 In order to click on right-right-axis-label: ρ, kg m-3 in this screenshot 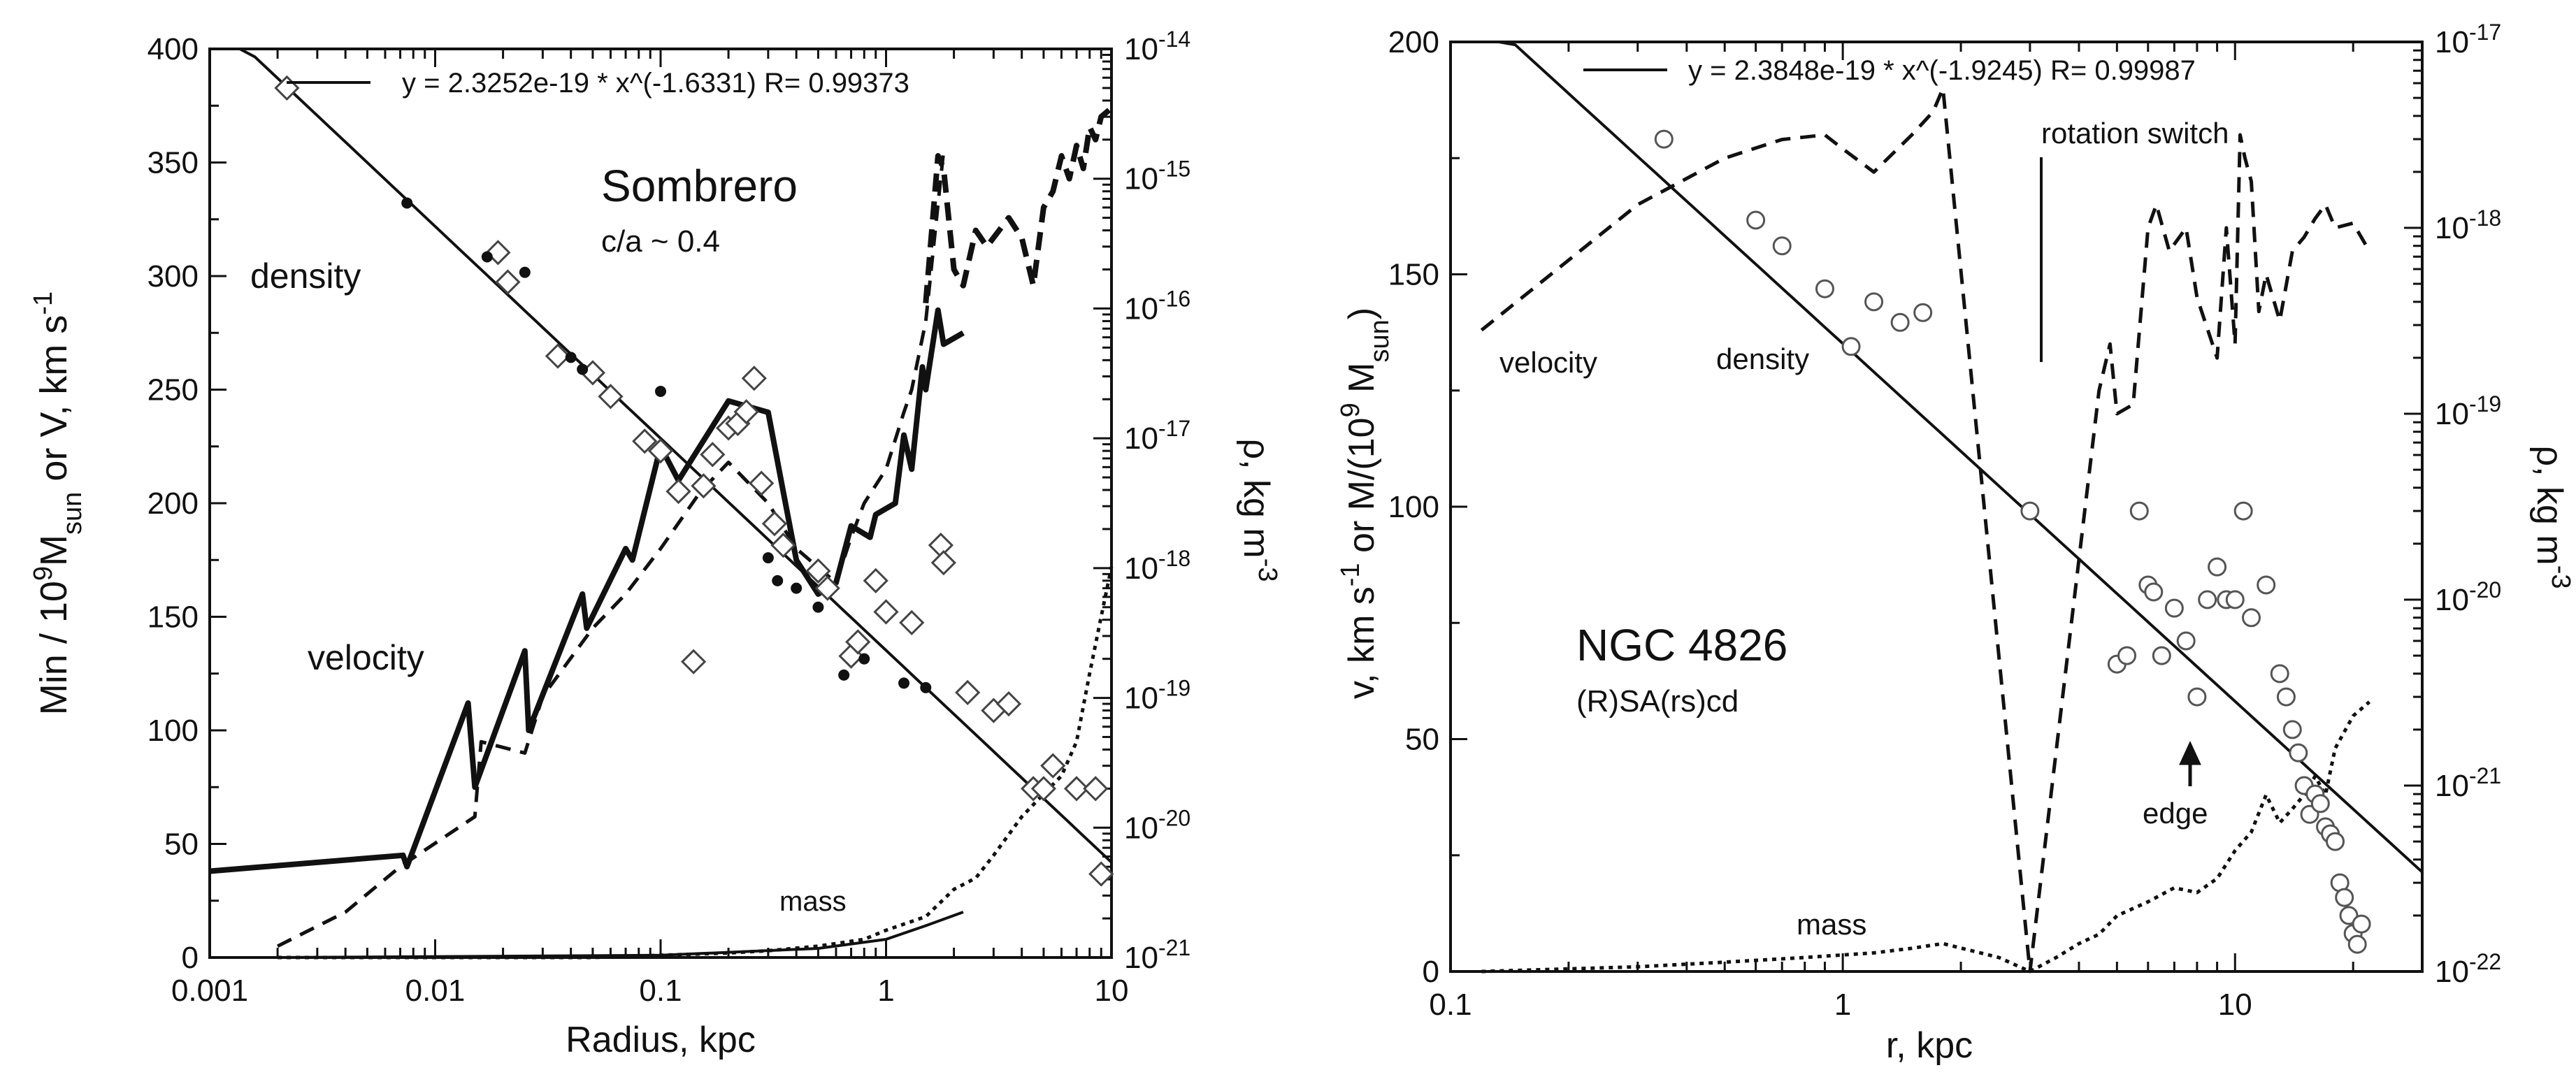, I will do `click(2552, 517)`.